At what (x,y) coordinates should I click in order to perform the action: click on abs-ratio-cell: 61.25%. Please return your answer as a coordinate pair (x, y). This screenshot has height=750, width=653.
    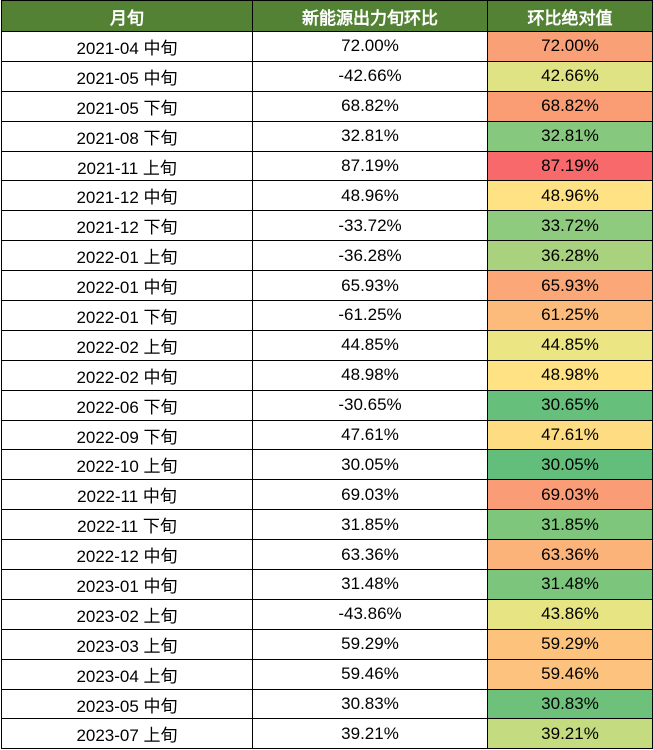
    Looking at the image, I should click on (570, 315).